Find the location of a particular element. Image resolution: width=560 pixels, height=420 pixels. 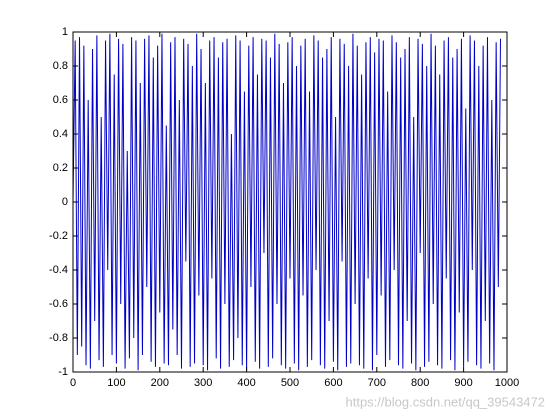

y-tick-label: -1 is located at coordinates (63, 372).